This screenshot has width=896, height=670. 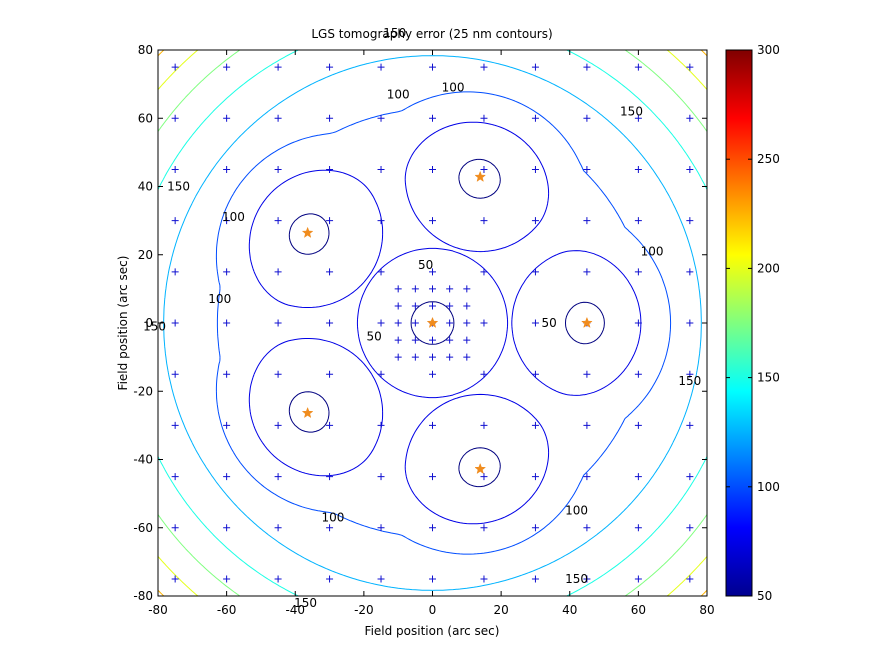 What do you see at coordinates (706, 610) in the screenshot?
I see `x-tick-label: 80` at bounding box center [706, 610].